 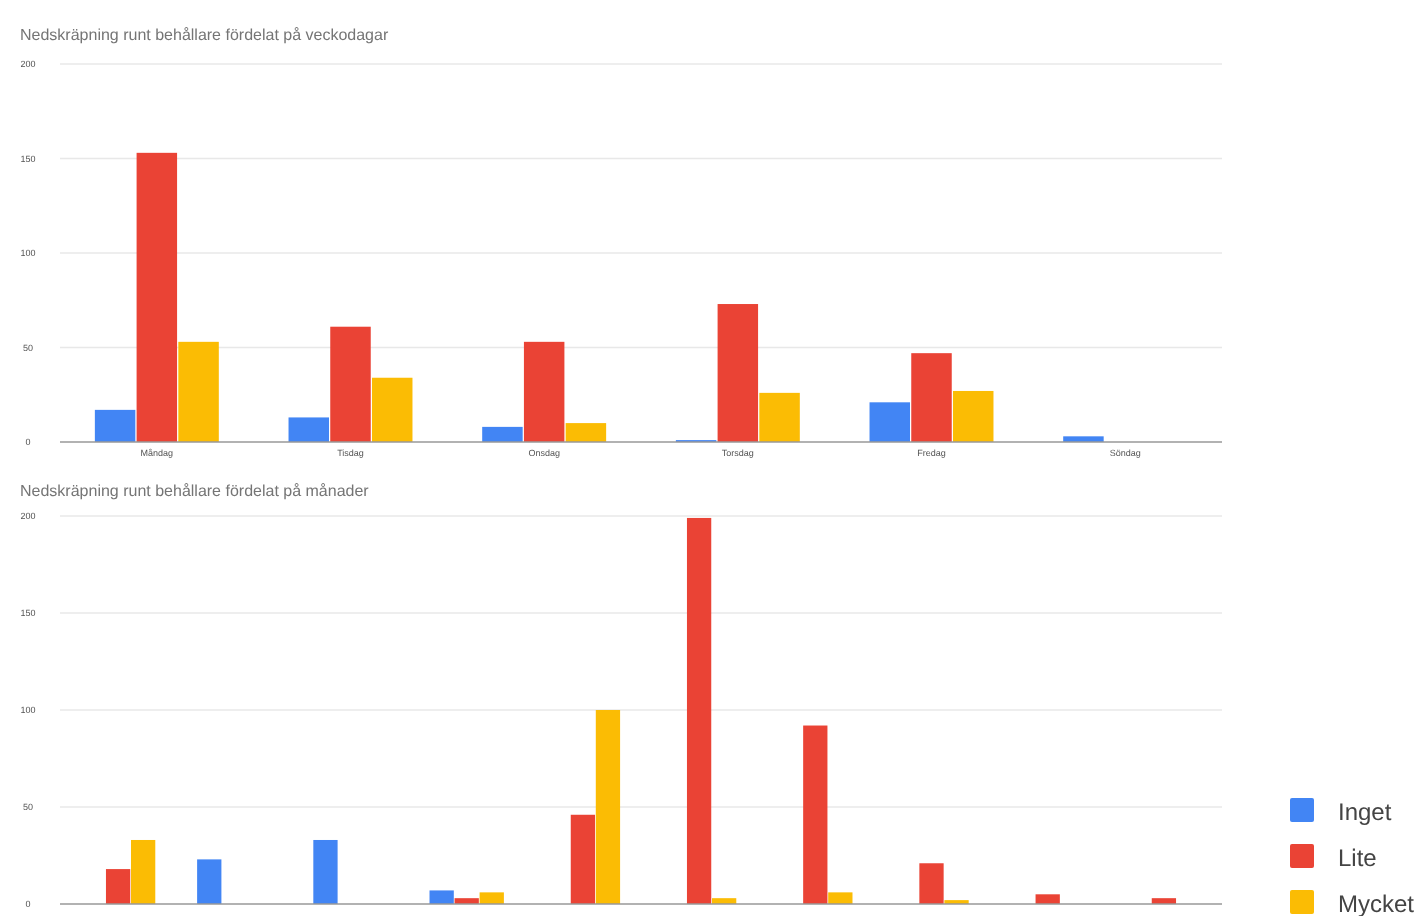 What do you see at coordinates (195, 491) in the screenshot?
I see `chart-title: Nedskräpning runt behållare fördelat på månader` at bounding box center [195, 491].